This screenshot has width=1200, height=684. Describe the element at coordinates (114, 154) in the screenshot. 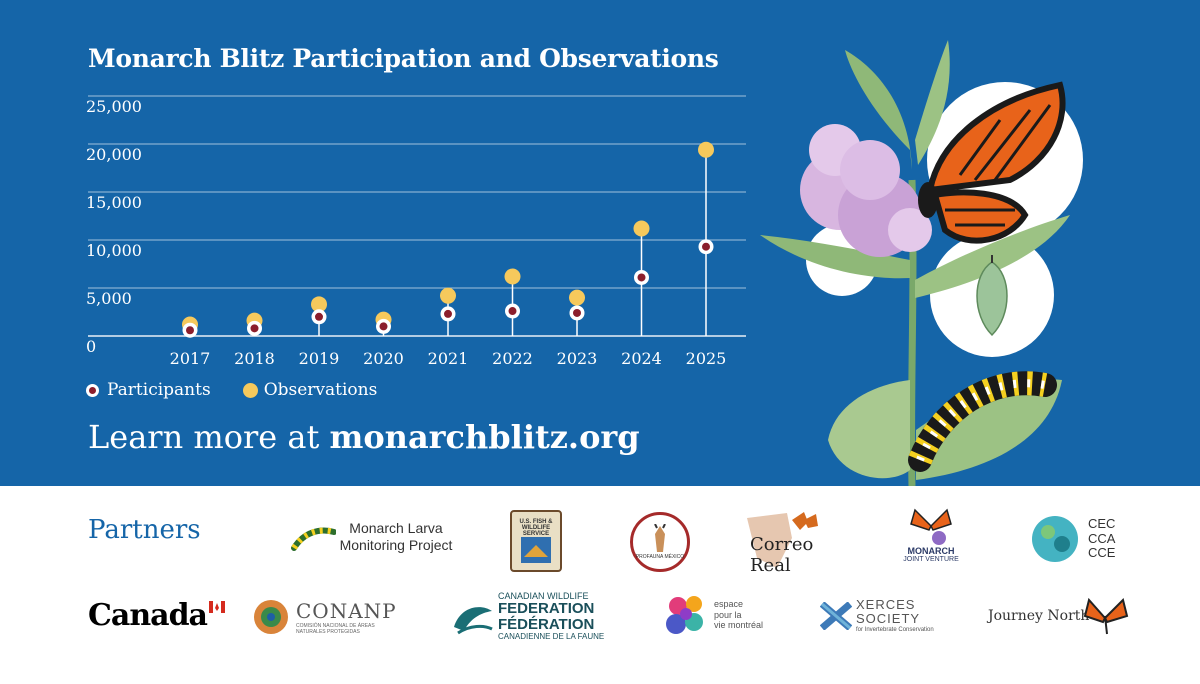

I see `y-tick-label: 20,000` at that location.